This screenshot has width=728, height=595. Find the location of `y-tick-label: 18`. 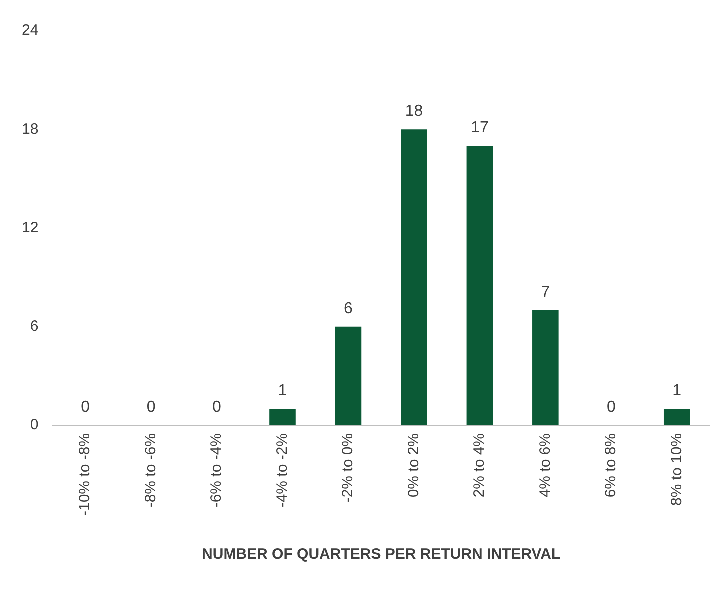

y-tick-label: 18 is located at coordinates (30, 129).